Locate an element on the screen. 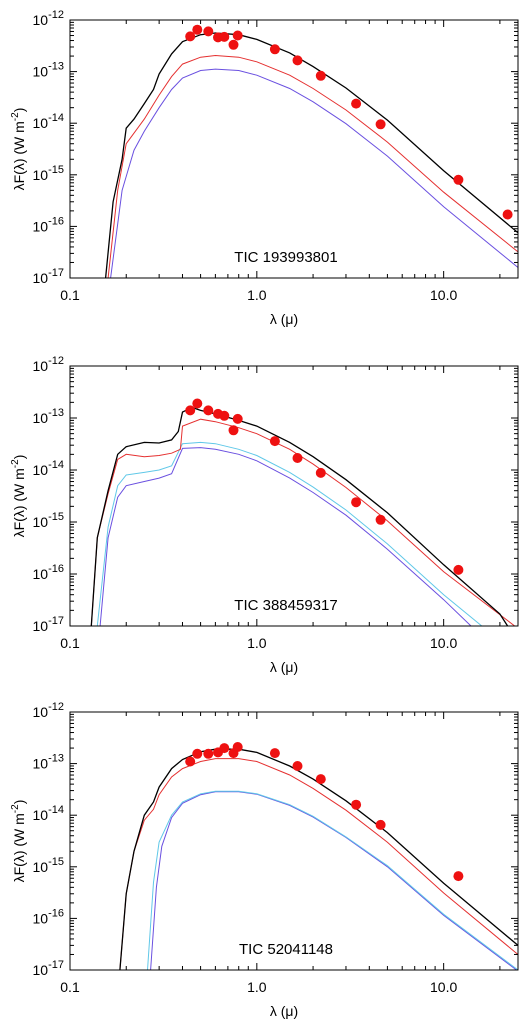  target-label: TIC 52041148 is located at coordinates (286, 949).